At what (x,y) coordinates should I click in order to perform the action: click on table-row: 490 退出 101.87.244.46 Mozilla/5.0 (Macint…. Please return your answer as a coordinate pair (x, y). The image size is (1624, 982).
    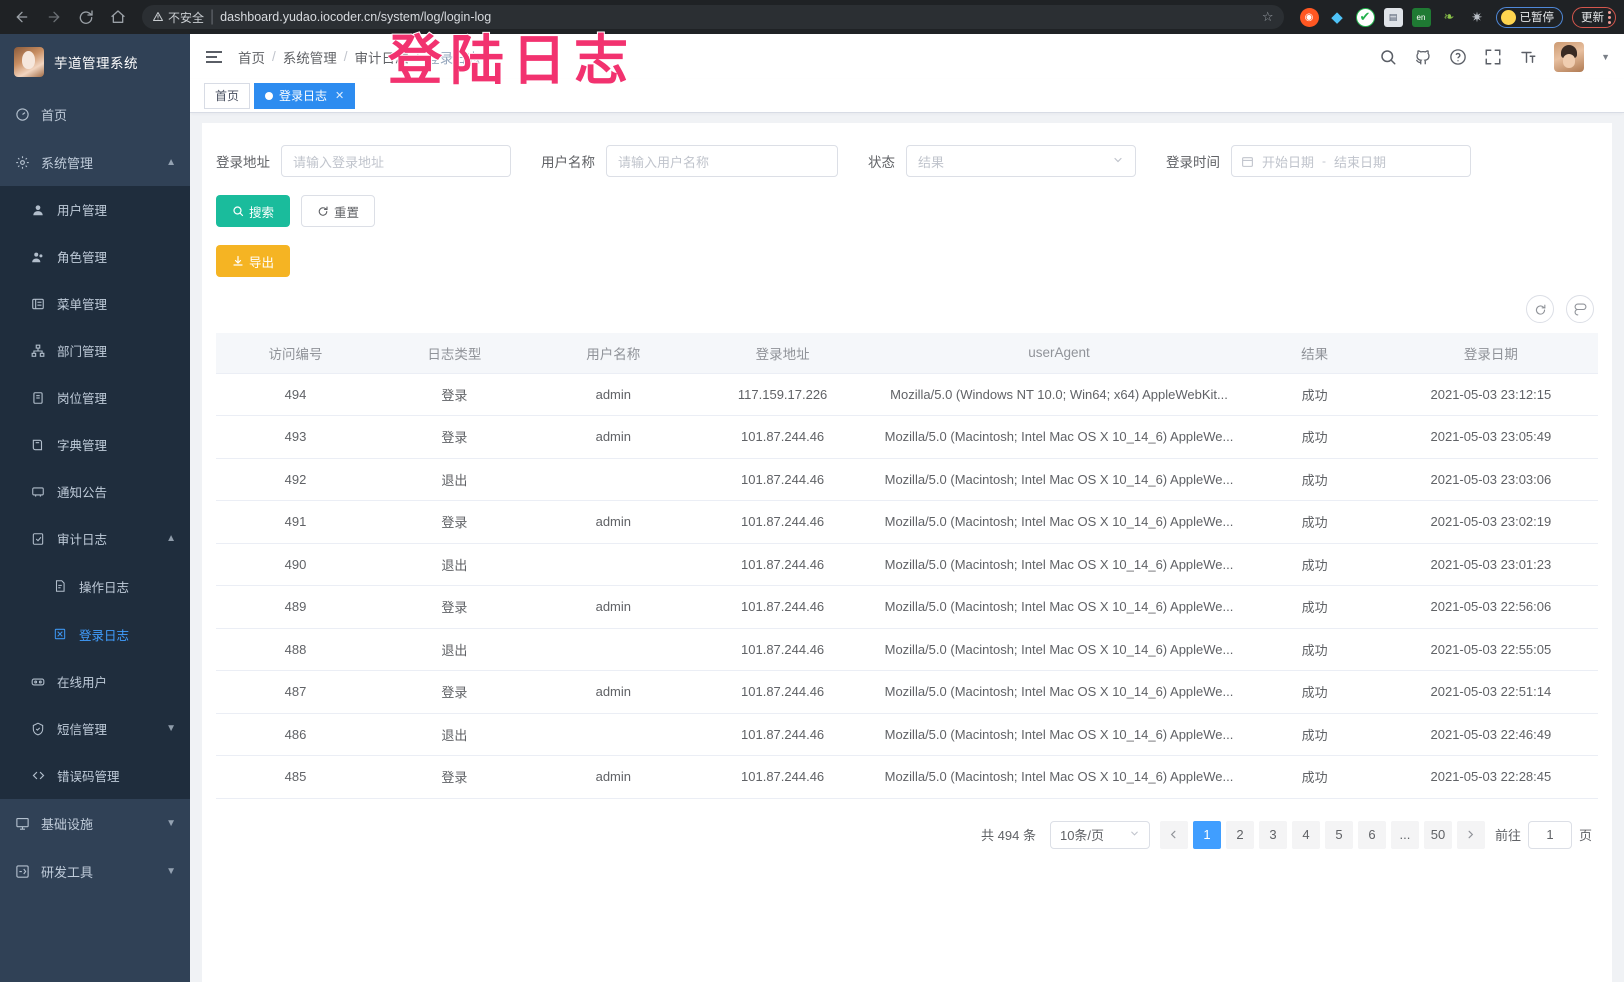
    Looking at the image, I should click on (907, 564).